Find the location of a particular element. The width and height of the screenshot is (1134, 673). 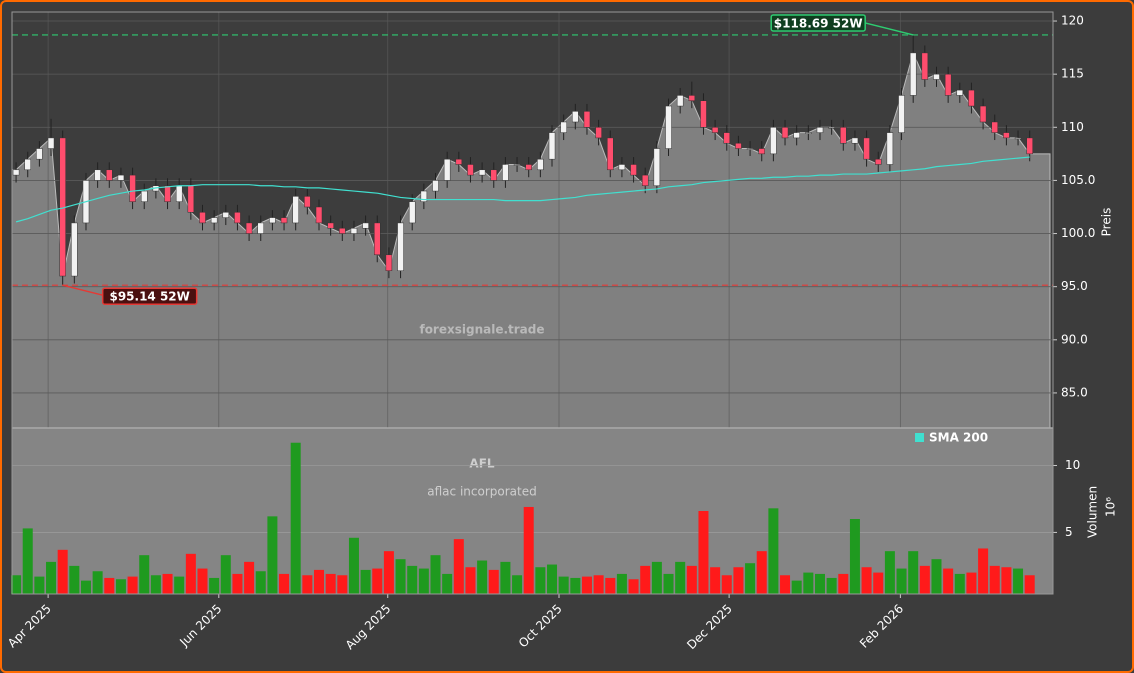

annotation-box is located at coordinates (149, 296).